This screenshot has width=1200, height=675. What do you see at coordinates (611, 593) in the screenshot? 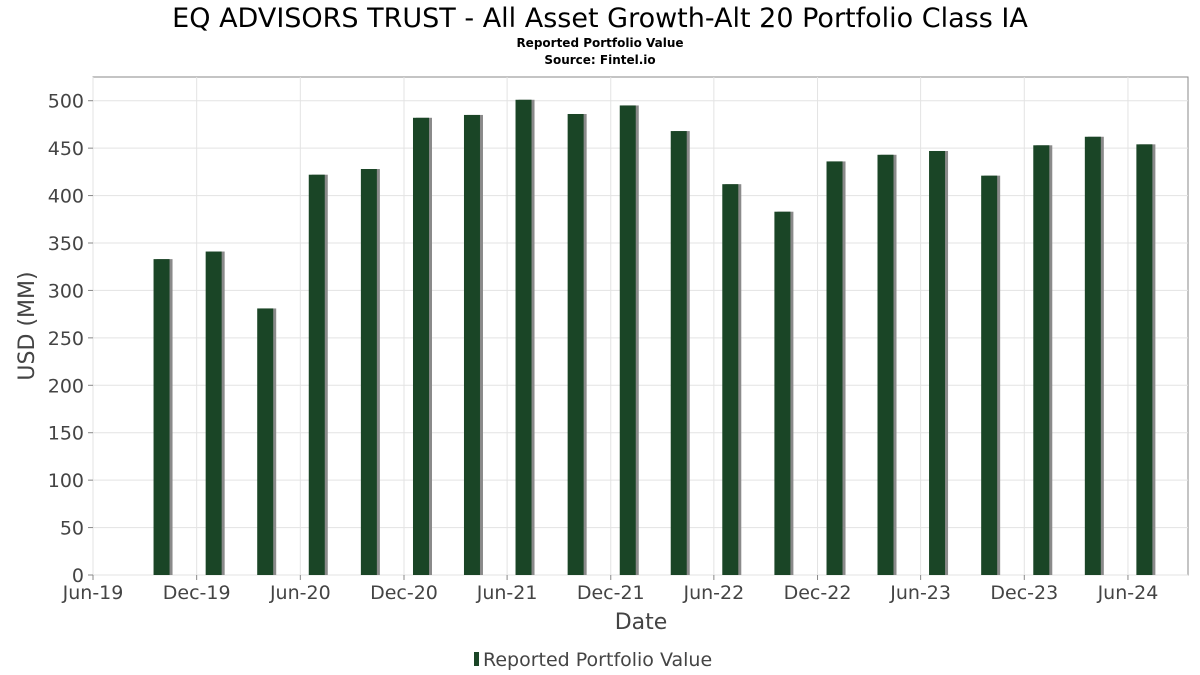
I see `x-tick-label: Dec-21` at bounding box center [611, 593].